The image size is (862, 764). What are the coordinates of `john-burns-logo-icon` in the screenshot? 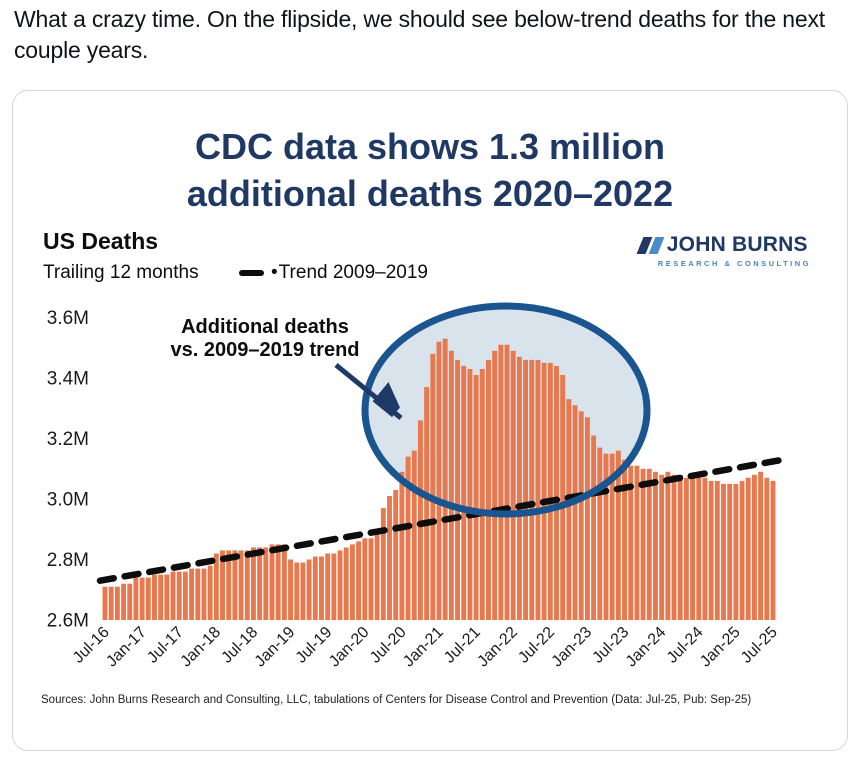 It's located at (650, 245).